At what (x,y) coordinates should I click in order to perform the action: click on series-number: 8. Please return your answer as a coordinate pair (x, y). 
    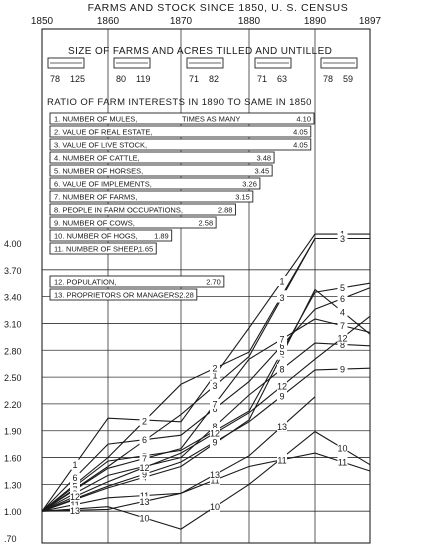
    Looking at the image, I should click on (342, 345).